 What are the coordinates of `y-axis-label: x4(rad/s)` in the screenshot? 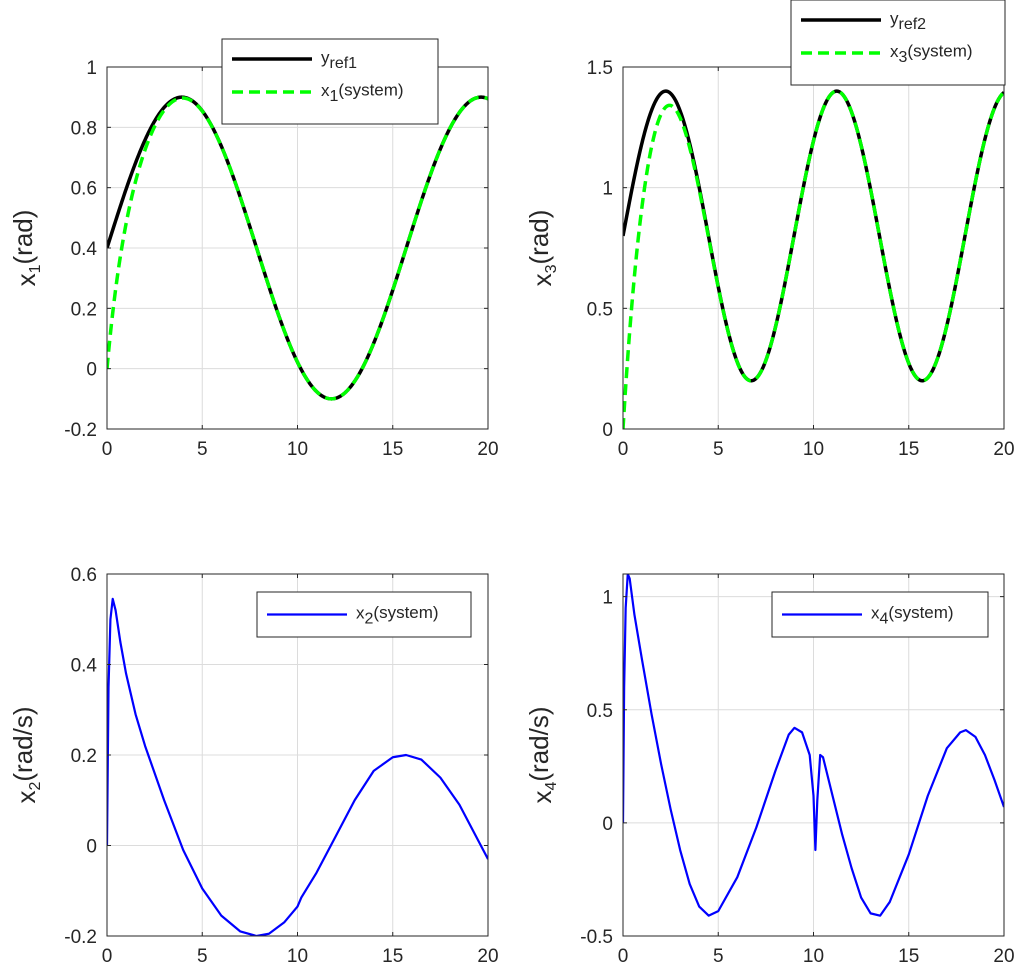 It's located at (542, 754).